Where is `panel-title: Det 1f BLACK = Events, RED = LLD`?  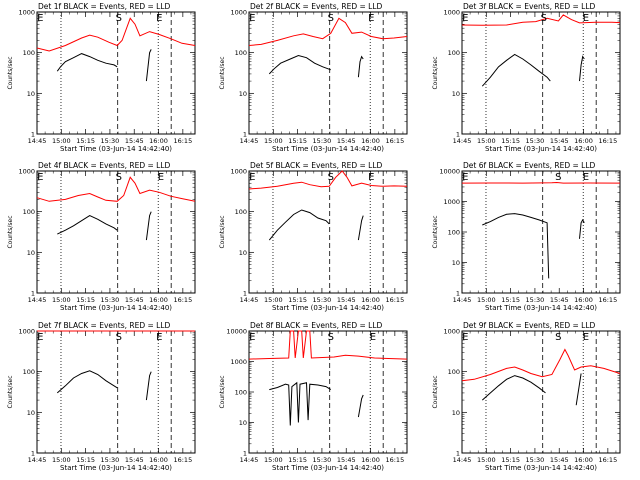 panel-title: Det 1f BLACK = Events, RED = LLD is located at coordinates (104, 6).